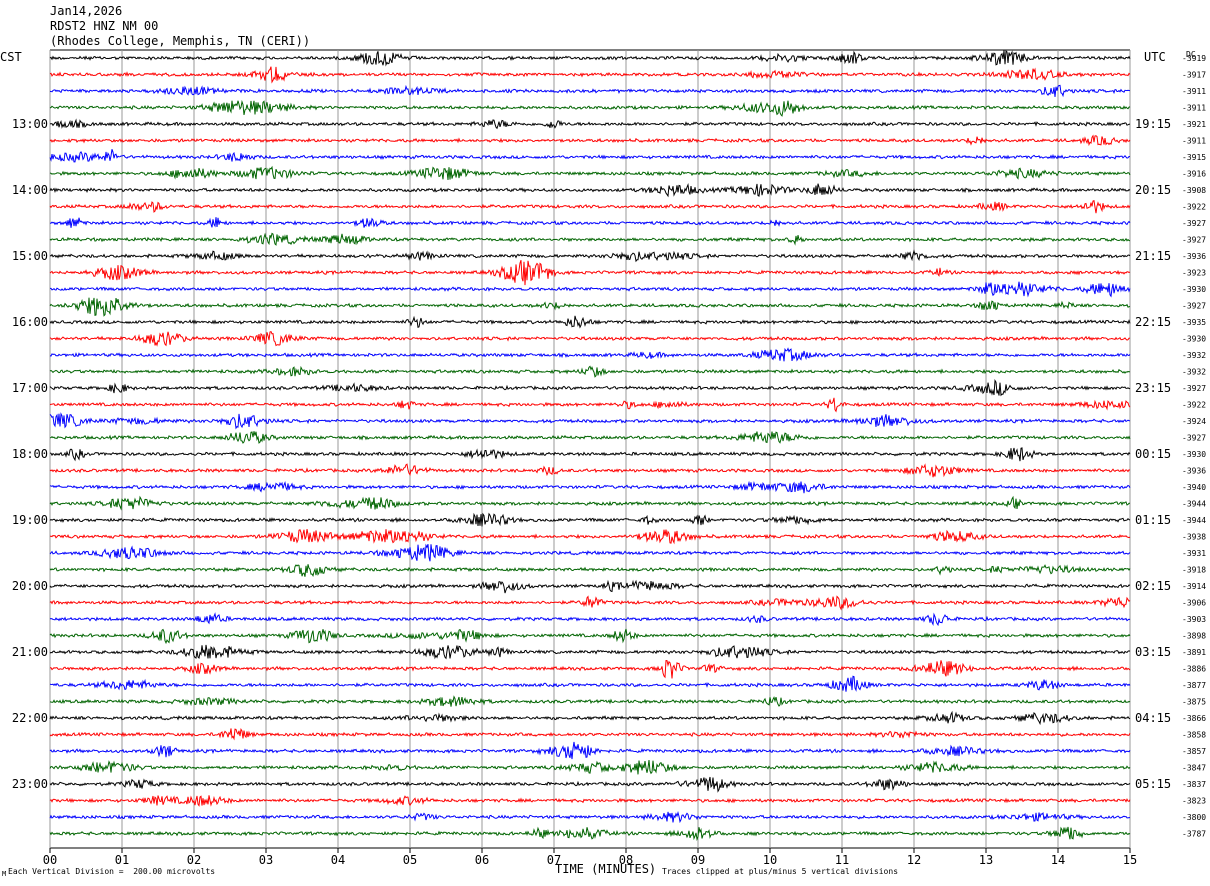 The image size is (1210, 886). Describe the element at coordinates (1194, 735) in the screenshot. I see `dc-offset-label: -3858` at that location.